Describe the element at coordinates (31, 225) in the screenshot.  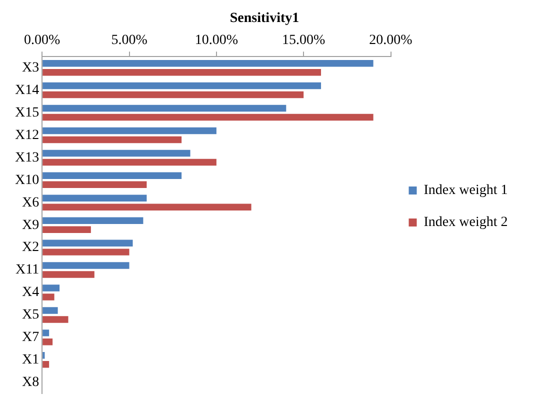
I see `y-tick-label: X9` at that location.